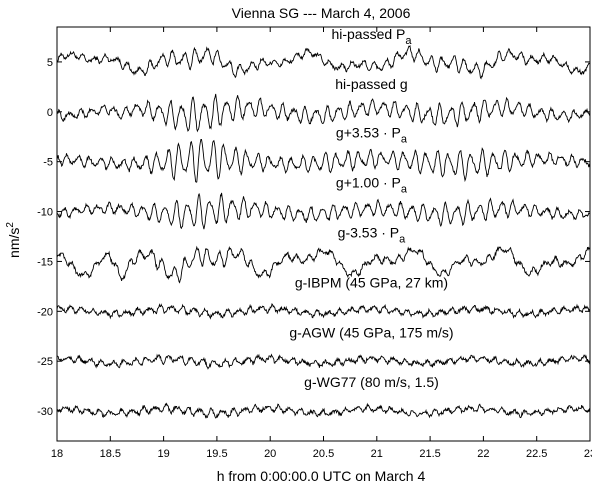 This screenshot has width=592, height=486. I want to click on y-tick-label: -30, so click(45, 412).